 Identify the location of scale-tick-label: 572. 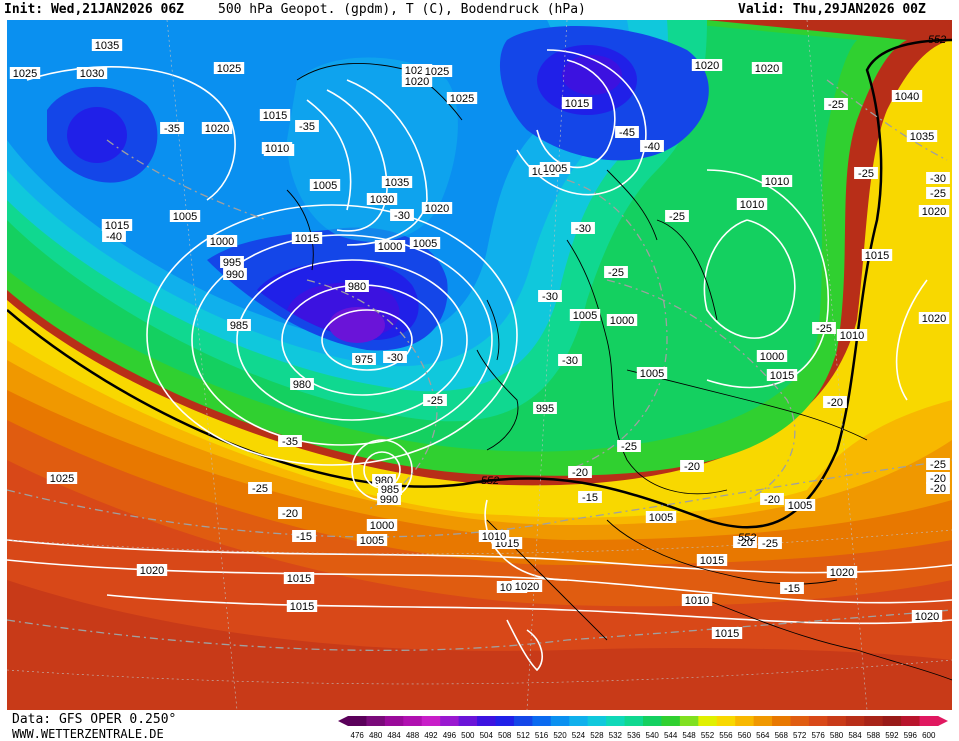
(800, 735).